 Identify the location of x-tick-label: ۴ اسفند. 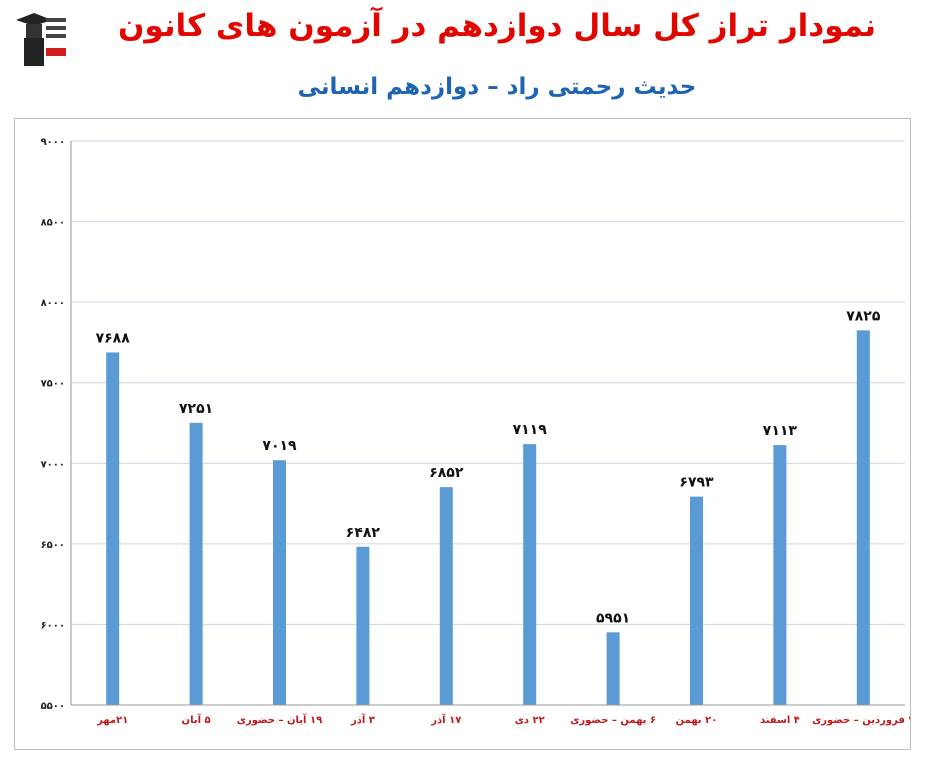
(780, 720).